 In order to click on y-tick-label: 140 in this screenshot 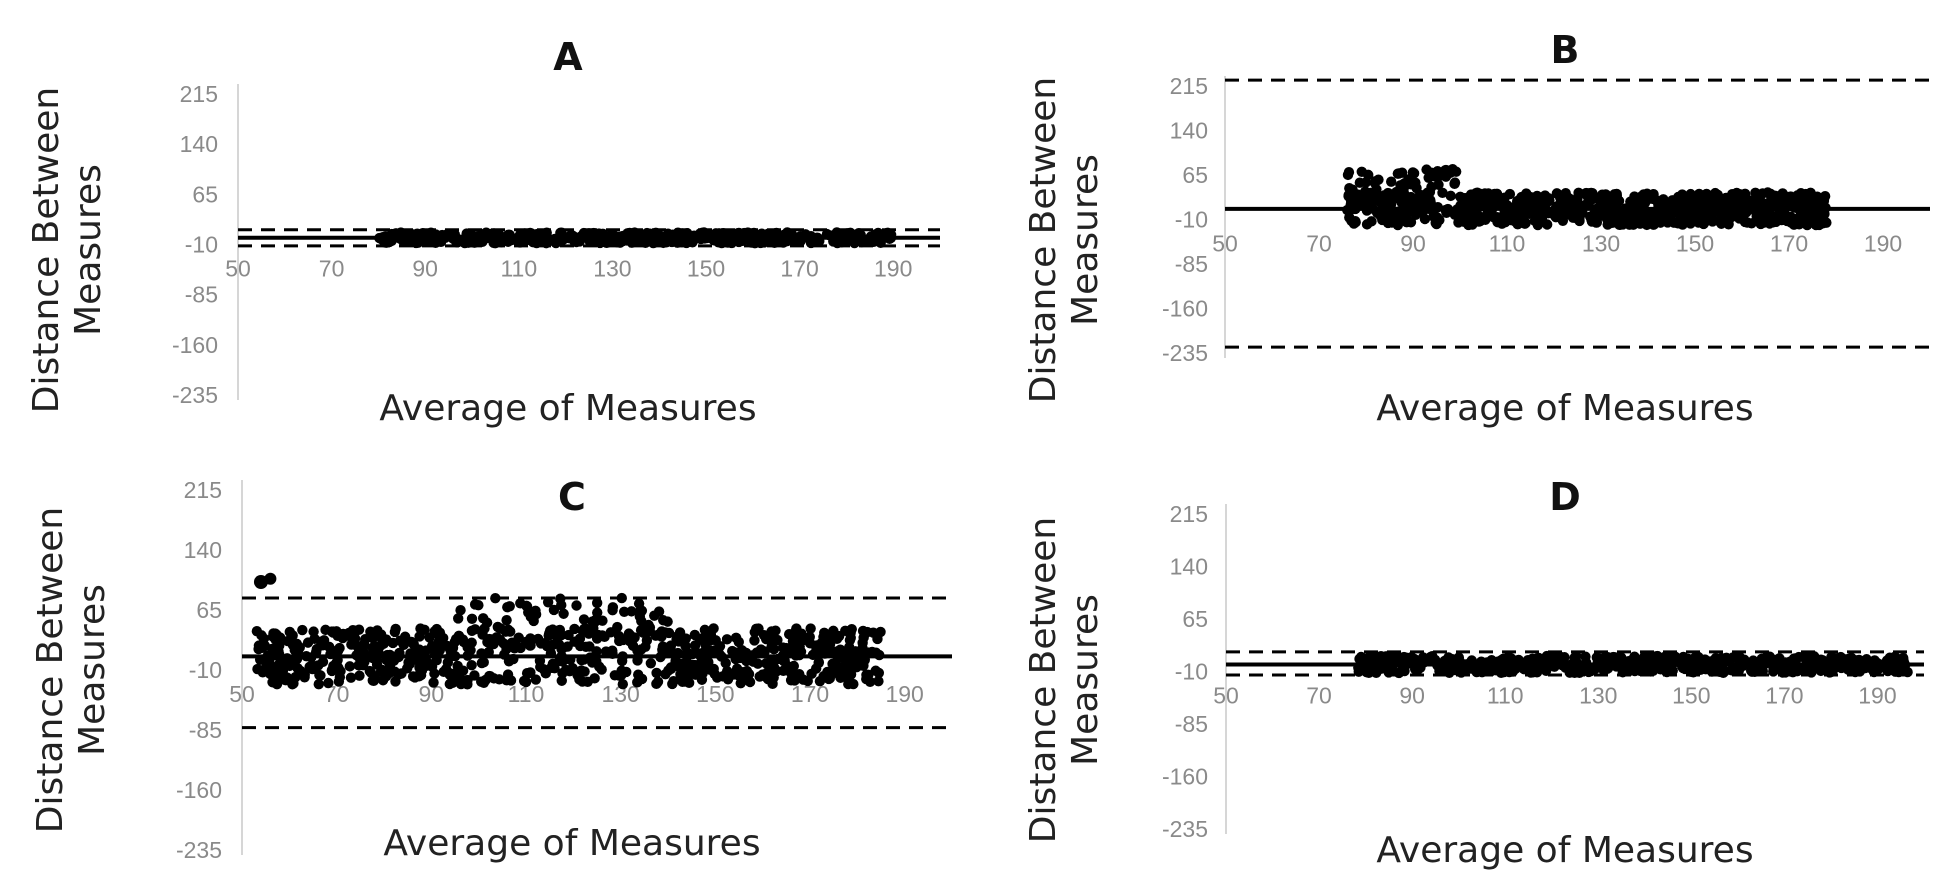, I will do `click(1189, 131)`.